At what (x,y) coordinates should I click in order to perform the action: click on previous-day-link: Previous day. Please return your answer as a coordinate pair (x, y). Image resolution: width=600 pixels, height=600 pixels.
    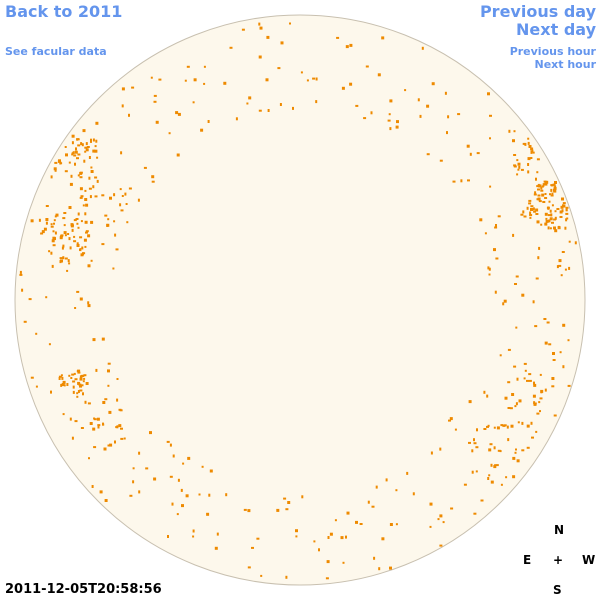
    Looking at the image, I should click on (537, 11).